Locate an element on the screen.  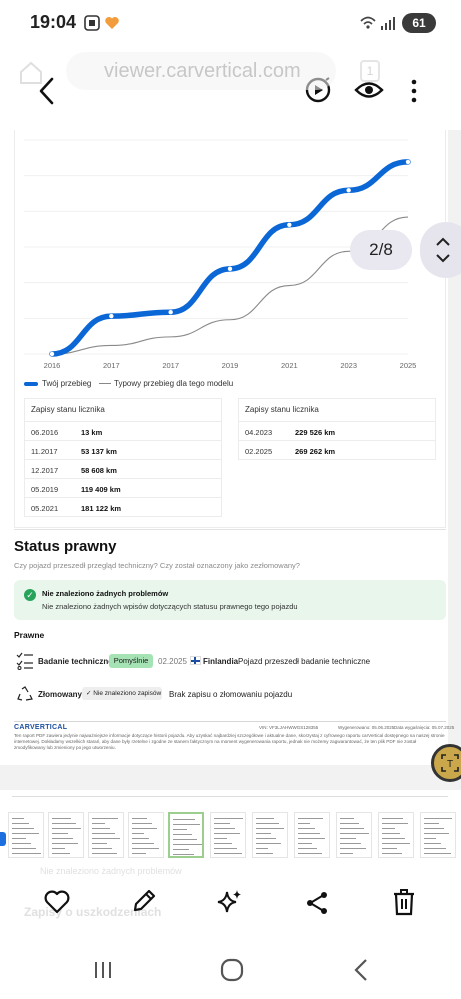
footer-divider is located at coordinates (230, 721).